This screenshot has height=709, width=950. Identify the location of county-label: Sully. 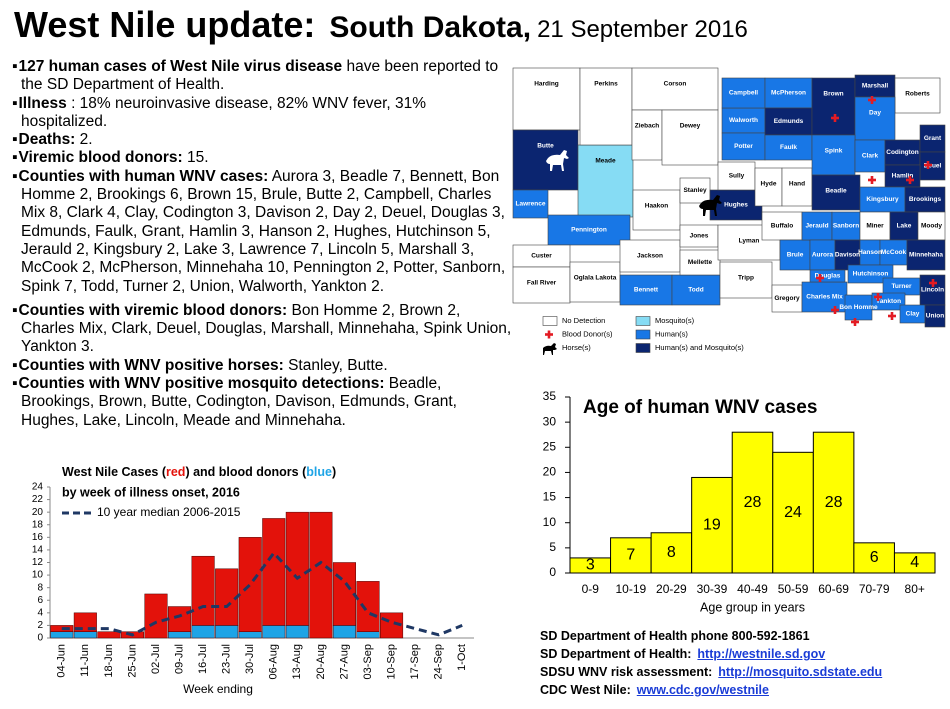
(737, 176).